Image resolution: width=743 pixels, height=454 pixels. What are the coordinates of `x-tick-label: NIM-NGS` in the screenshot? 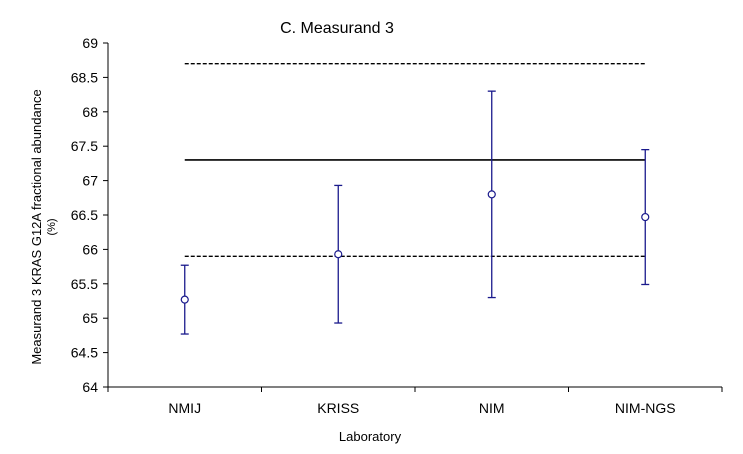 It's located at (645, 408).